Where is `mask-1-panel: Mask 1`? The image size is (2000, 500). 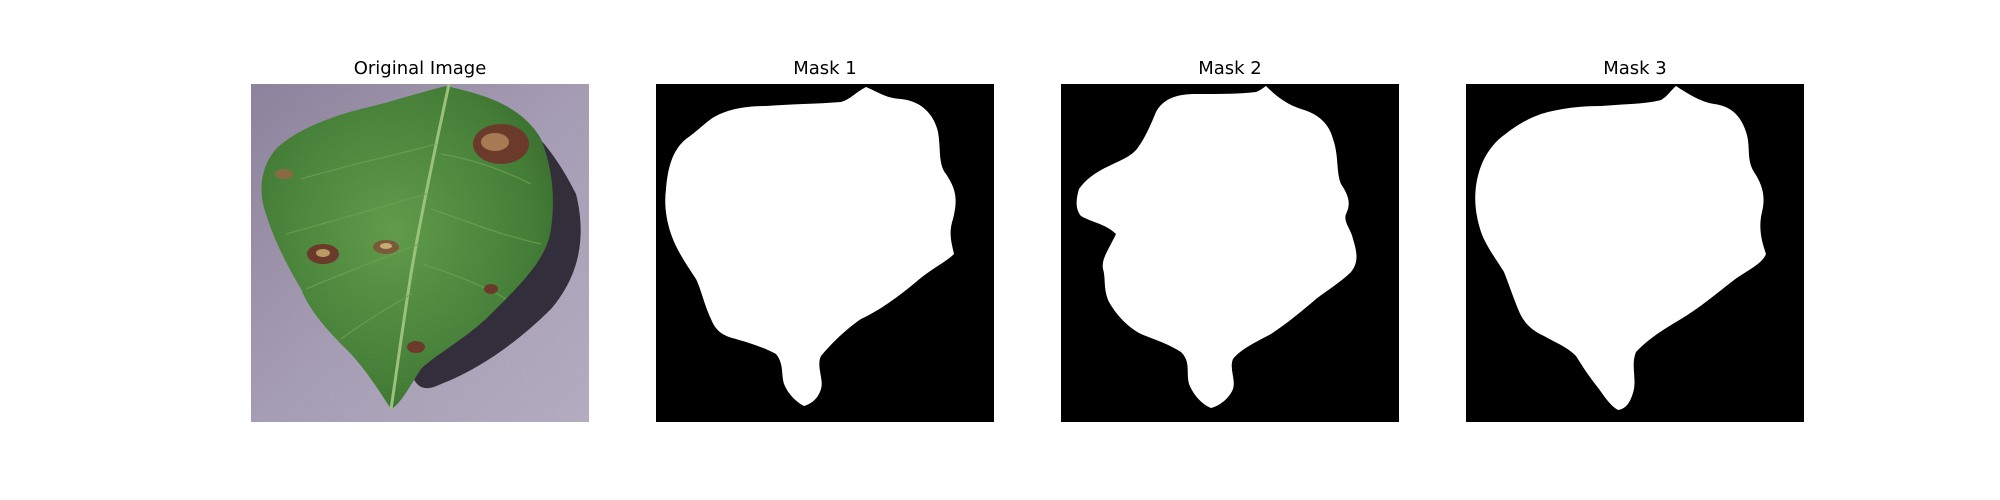 mask-1-panel: Mask 1 is located at coordinates (825, 240).